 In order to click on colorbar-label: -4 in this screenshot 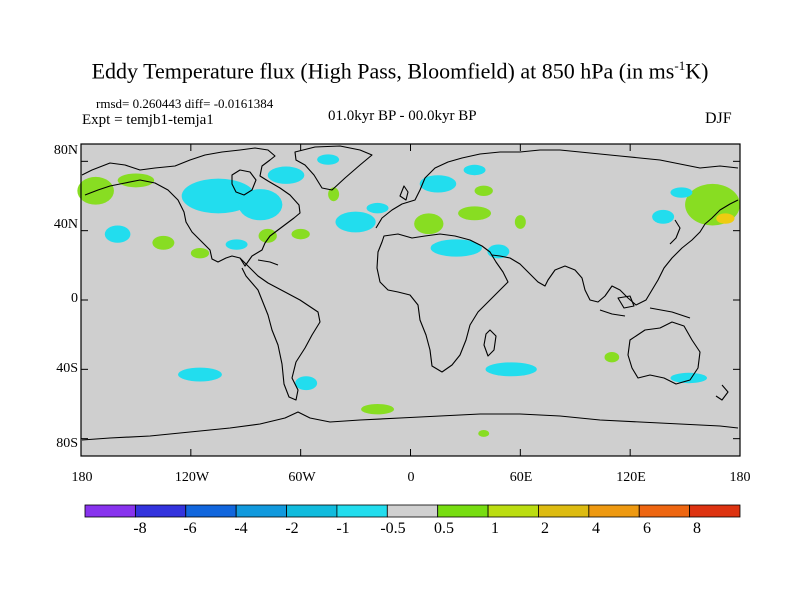, I will do `click(241, 528)`.